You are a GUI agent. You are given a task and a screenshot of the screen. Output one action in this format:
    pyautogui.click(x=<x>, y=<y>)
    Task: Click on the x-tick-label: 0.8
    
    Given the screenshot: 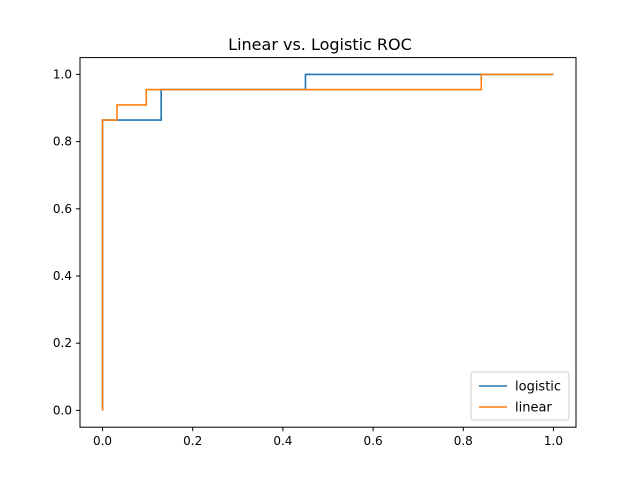 What is the action you would take?
    pyautogui.click(x=463, y=441)
    